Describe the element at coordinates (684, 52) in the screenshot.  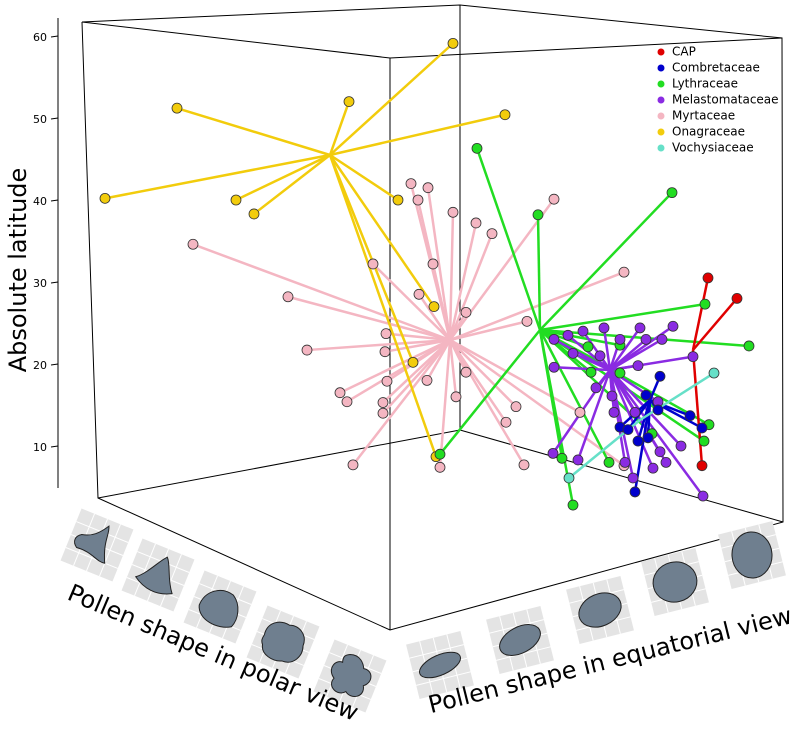
I see `legend-label: CAP` at that location.